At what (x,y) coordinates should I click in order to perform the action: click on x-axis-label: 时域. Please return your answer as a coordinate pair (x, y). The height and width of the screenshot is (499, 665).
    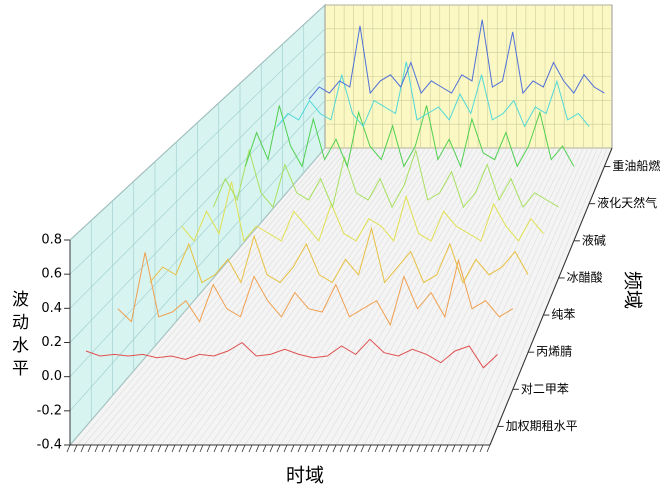
    Looking at the image, I should click on (305, 476).